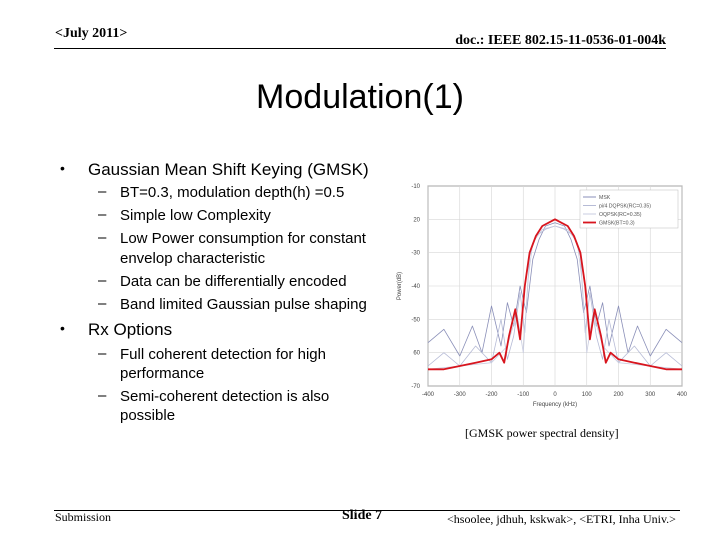 The image size is (720, 540). What do you see at coordinates (360, 48) in the screenshot?
I see `header-rule` at bounding box center [360, 48].